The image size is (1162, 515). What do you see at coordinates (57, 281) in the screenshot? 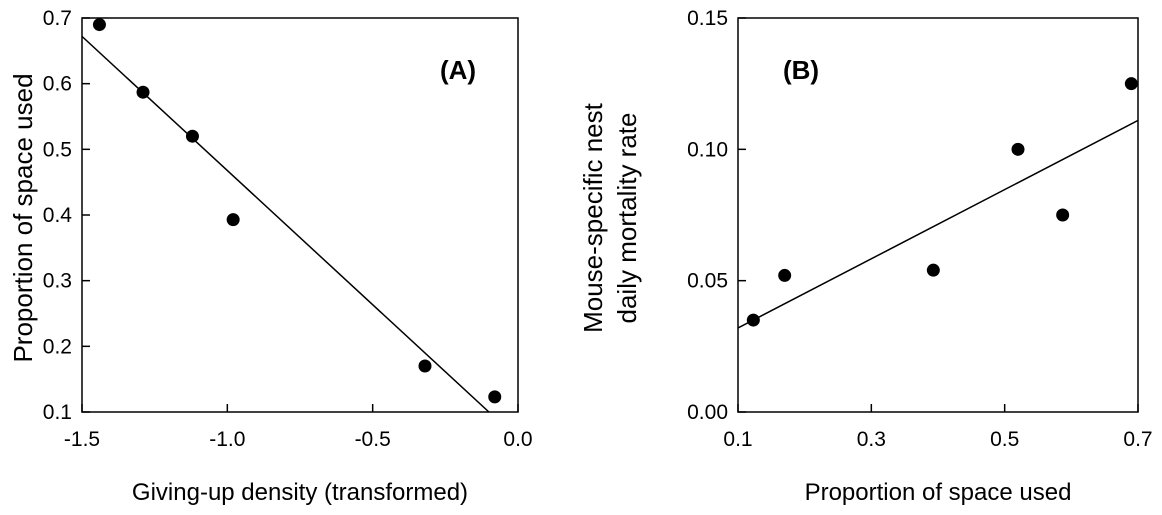
I see `y-tick-label: 0.3` at bounding box center [57, 281].